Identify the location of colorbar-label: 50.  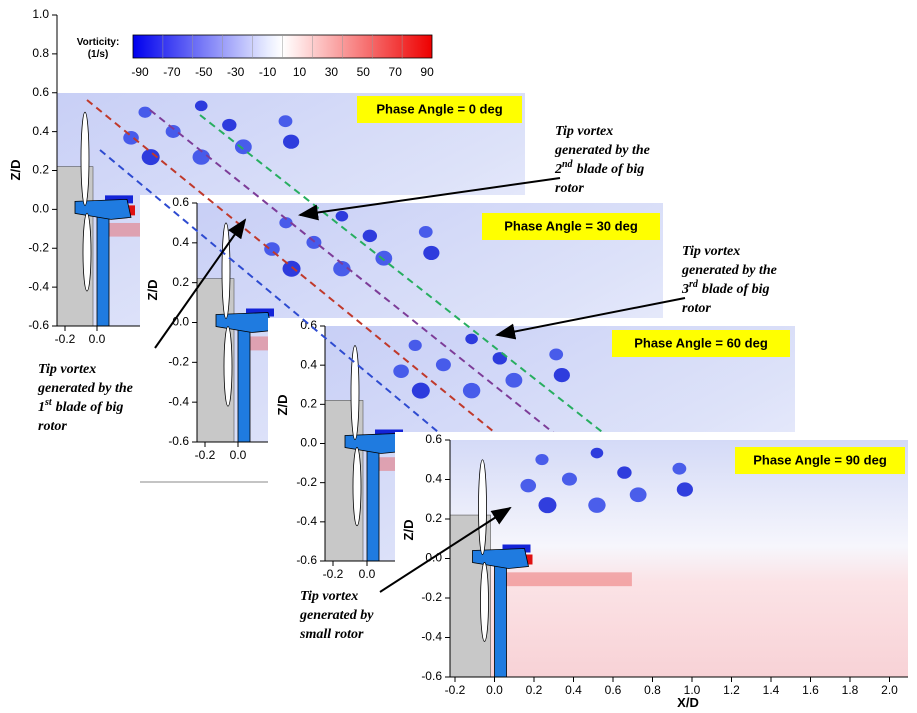
(364, 72).